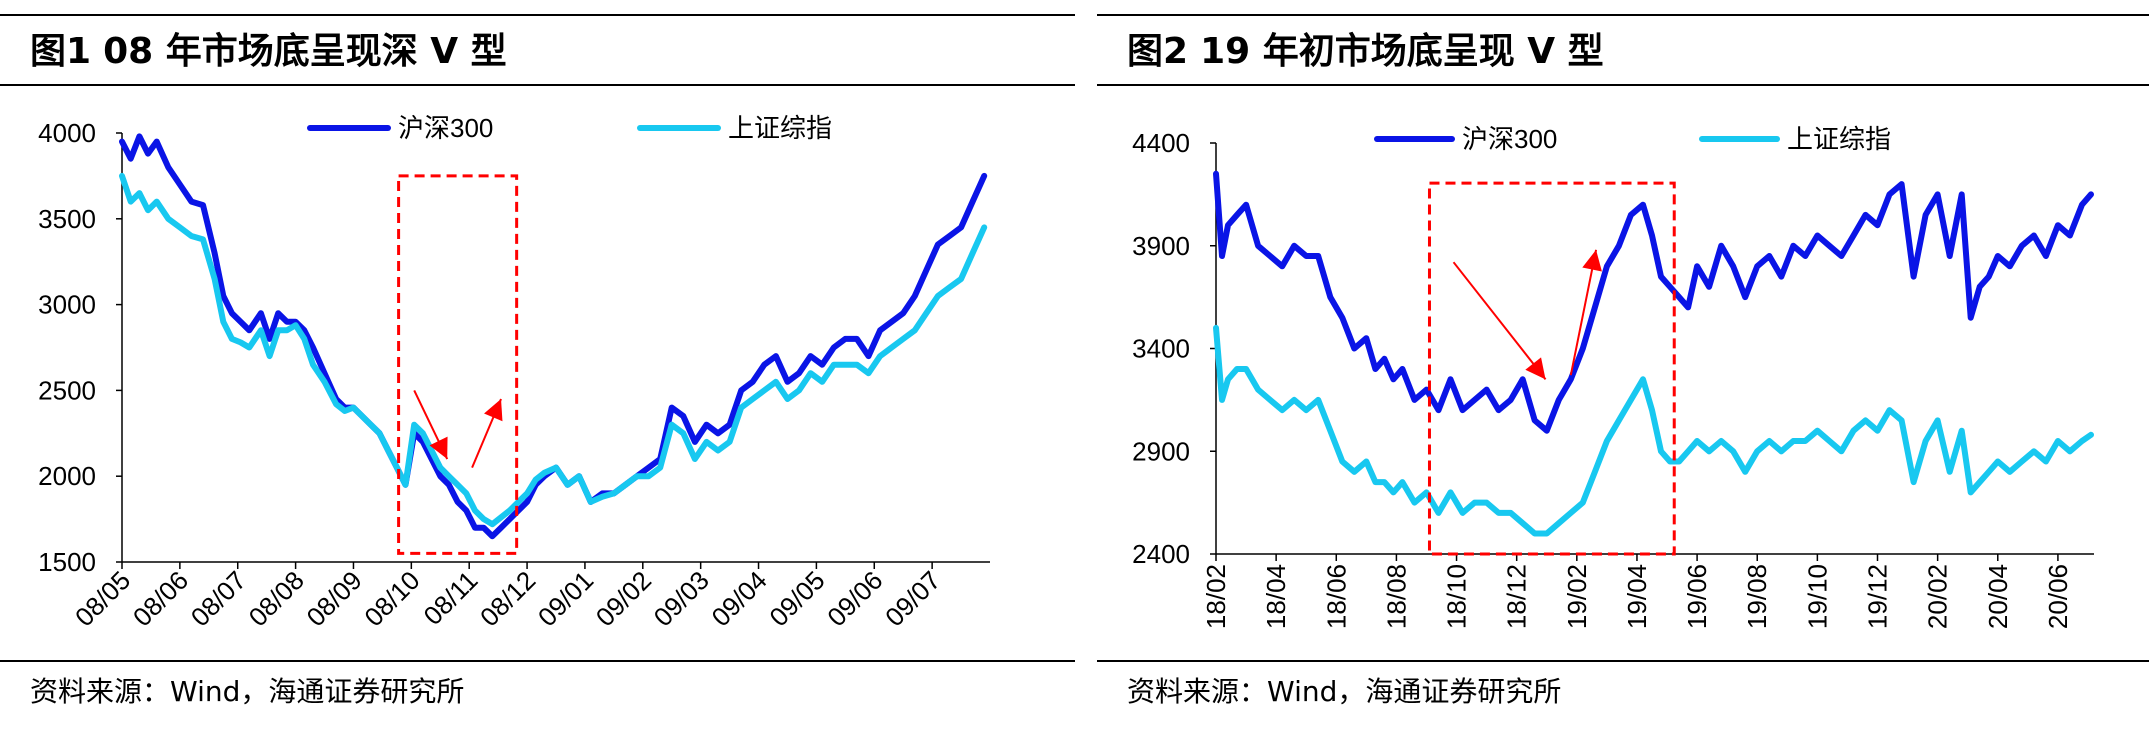  I want to click on figure-2-source: 资料来源：Wind，海通证券研究所, so click(1344, 691).